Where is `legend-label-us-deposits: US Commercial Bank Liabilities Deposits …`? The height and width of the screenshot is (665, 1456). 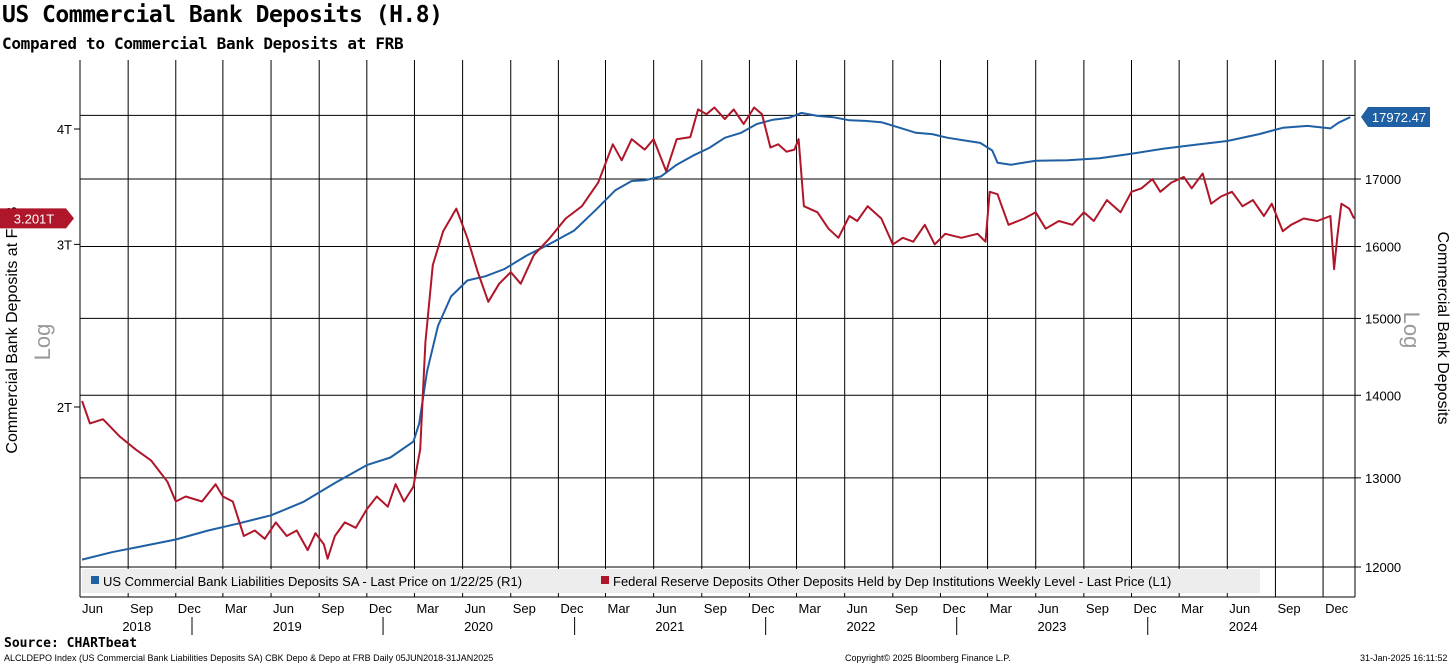
legend-label-us-deposits: US Commercial Bank Liabilities Deposits … is located at coordinates (312, 581).